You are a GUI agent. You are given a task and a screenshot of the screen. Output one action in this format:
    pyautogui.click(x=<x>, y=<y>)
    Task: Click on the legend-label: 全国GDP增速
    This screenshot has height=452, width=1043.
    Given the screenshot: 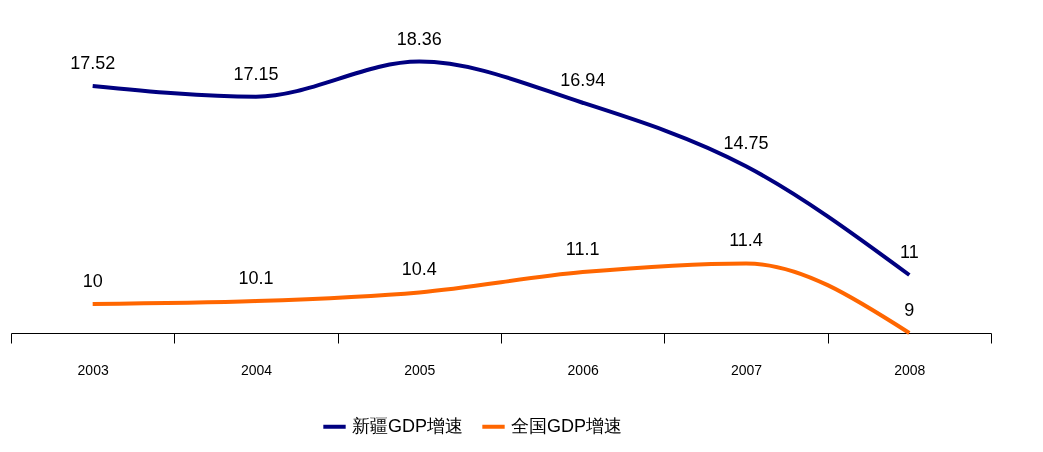 What is the action you would take?
    pyautogui.click(x=567, y=425)
    